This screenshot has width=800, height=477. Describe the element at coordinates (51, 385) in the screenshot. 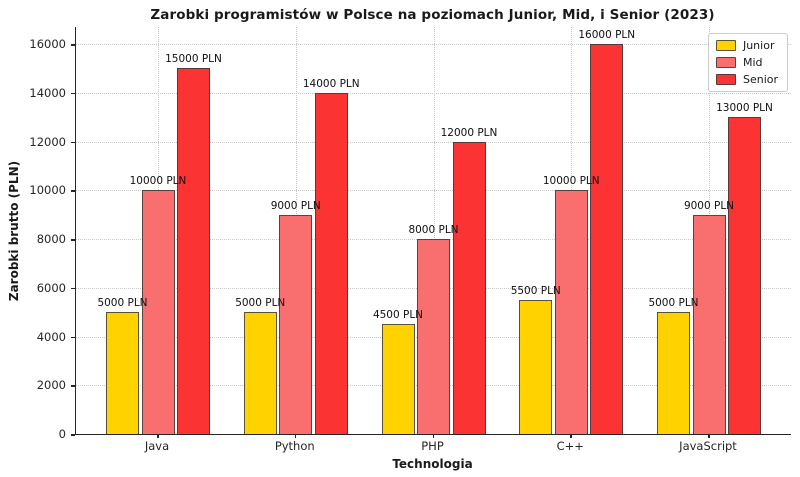

I see `y-tick-label: 2000` at that location.